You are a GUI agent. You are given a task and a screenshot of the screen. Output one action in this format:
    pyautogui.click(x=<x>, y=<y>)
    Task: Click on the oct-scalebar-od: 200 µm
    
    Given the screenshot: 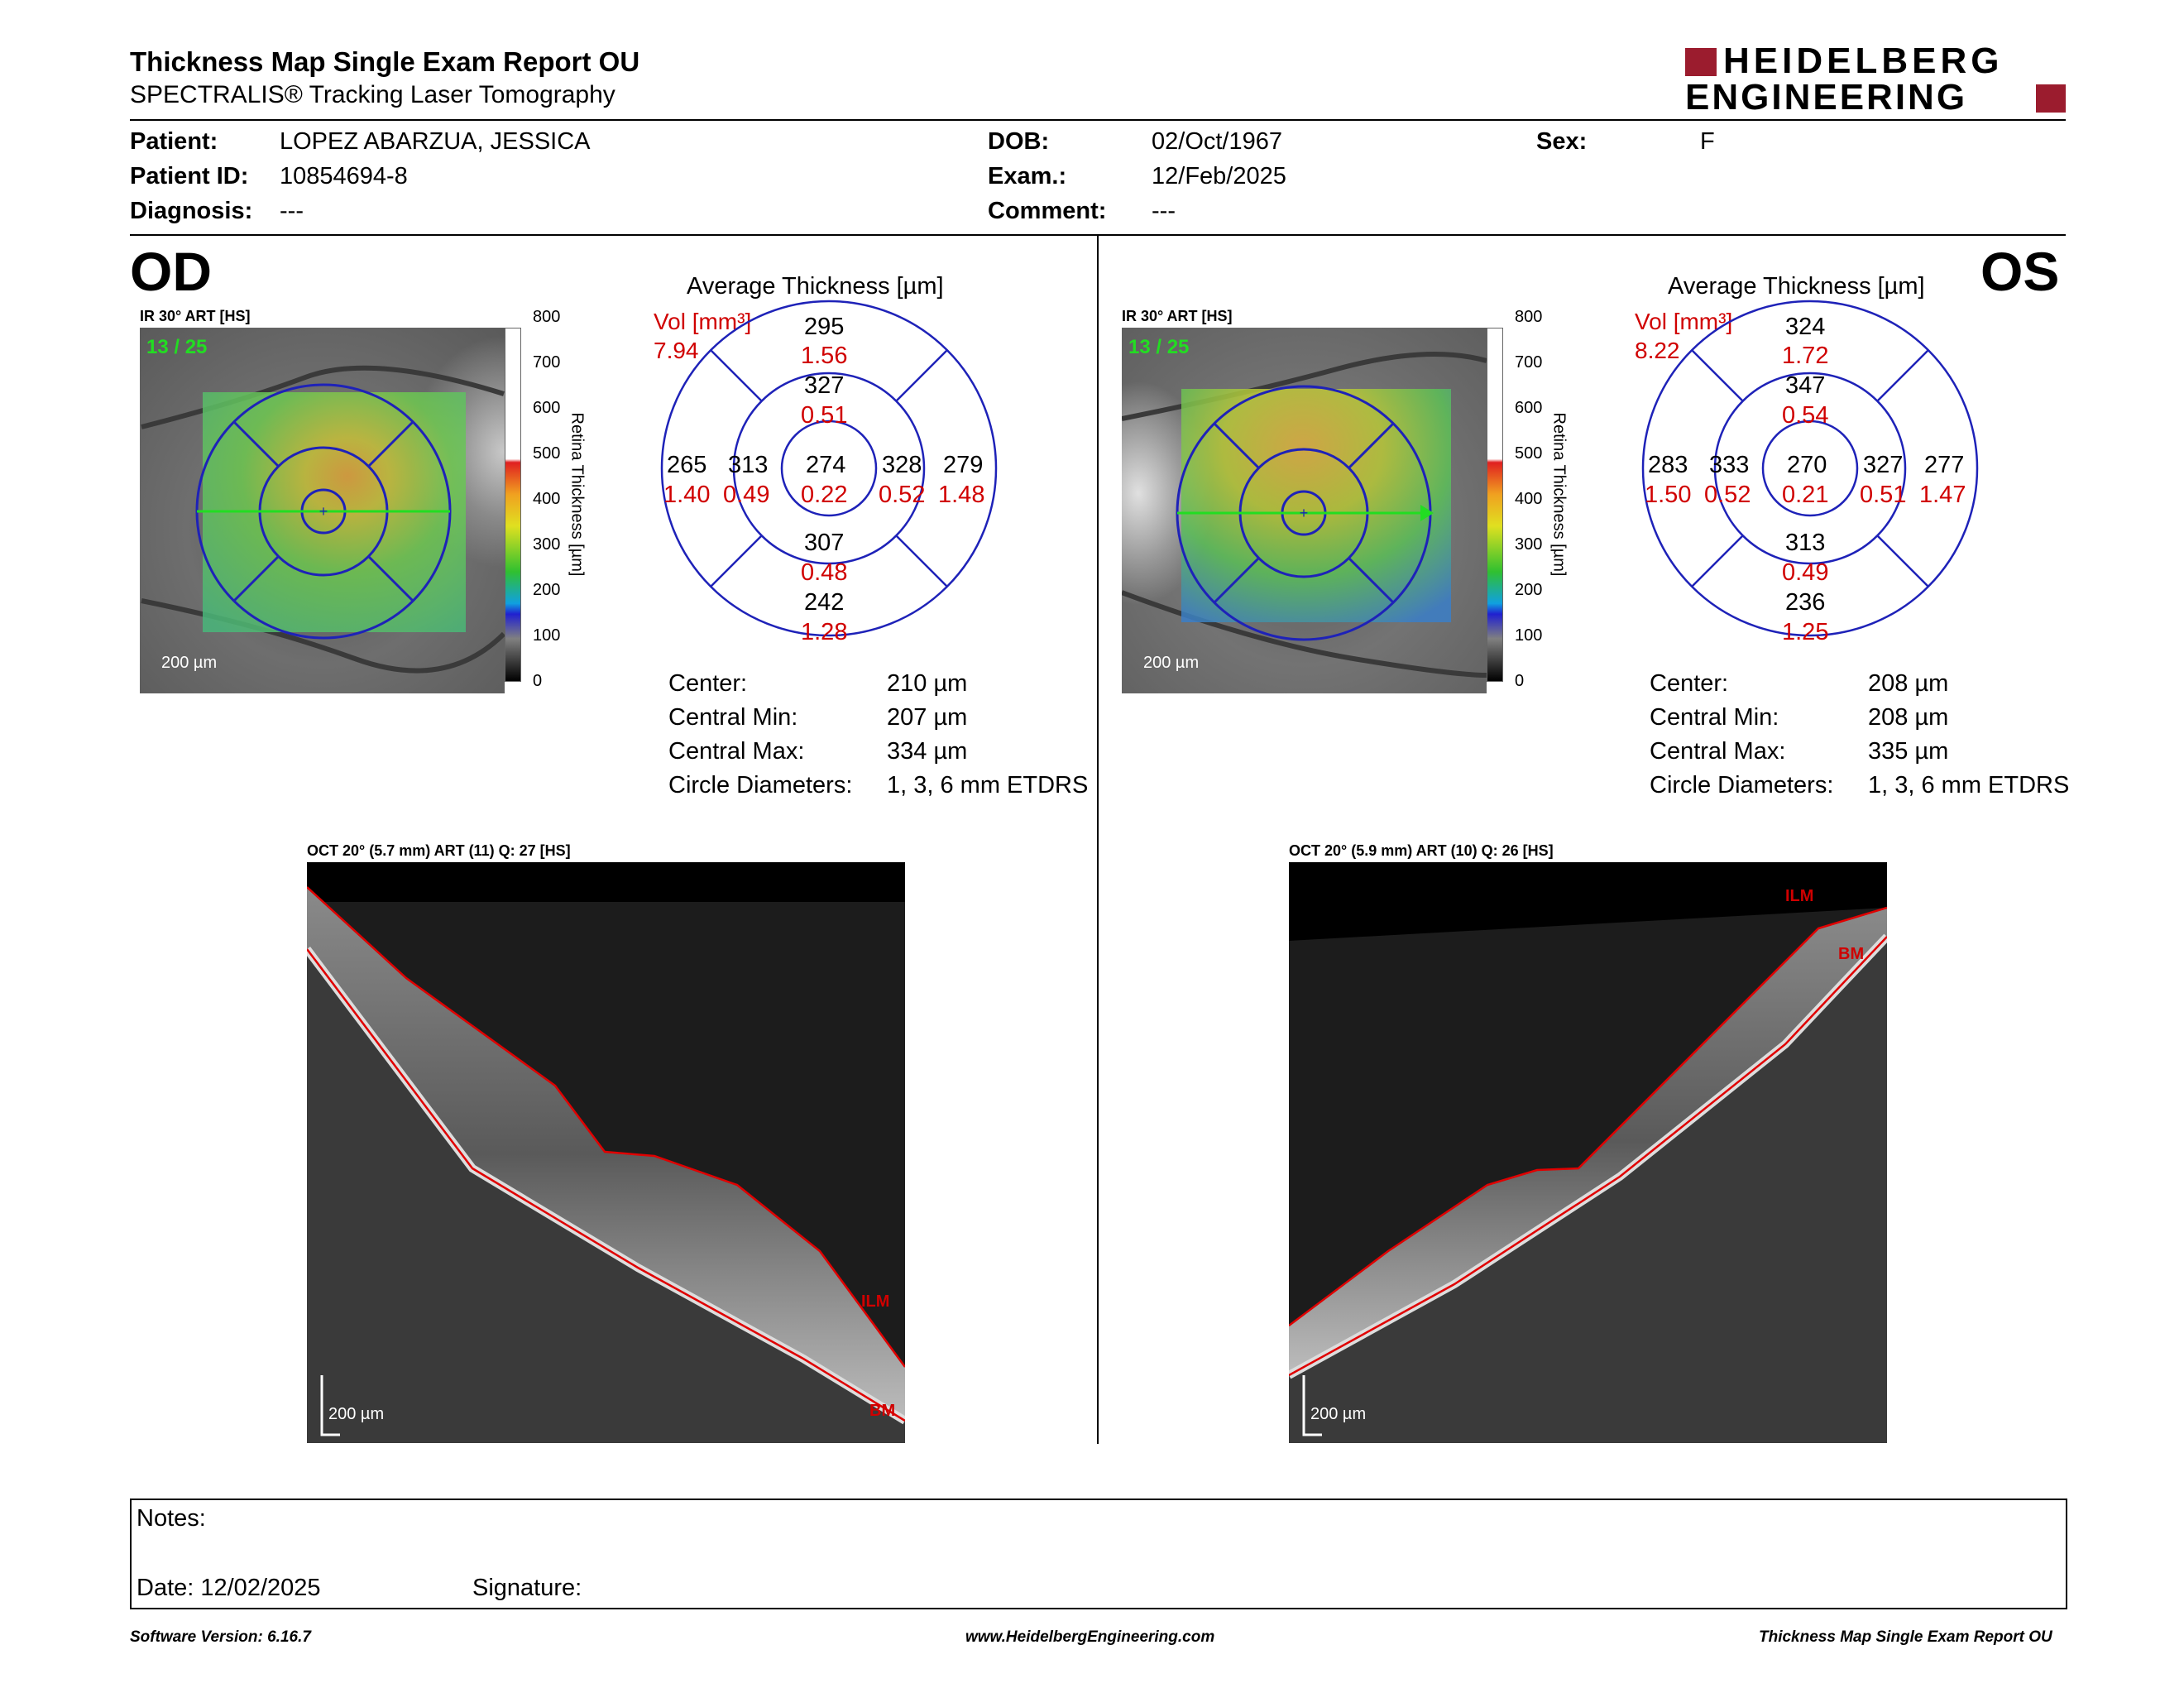 What is the action you would take?
    pyautogui.click(x=356, y=1414)
    